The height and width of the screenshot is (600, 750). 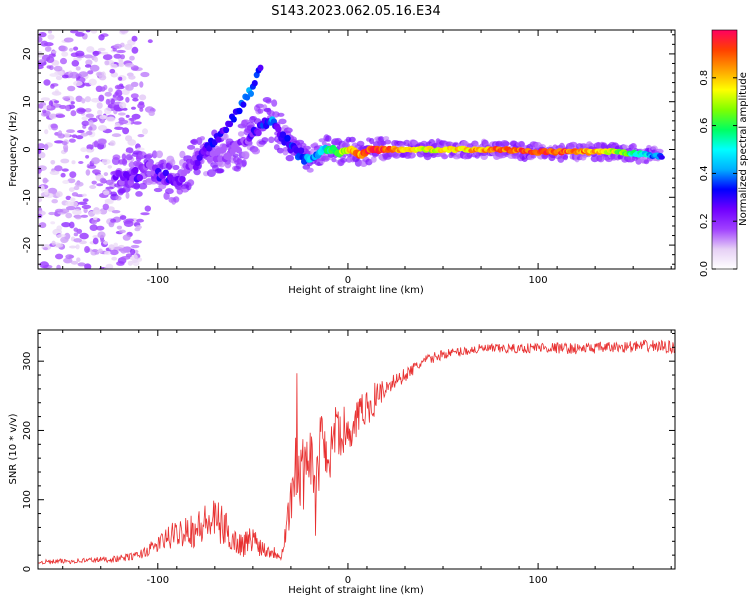 I want to click on y-tick-label: 0, so click(x=27, y=569).